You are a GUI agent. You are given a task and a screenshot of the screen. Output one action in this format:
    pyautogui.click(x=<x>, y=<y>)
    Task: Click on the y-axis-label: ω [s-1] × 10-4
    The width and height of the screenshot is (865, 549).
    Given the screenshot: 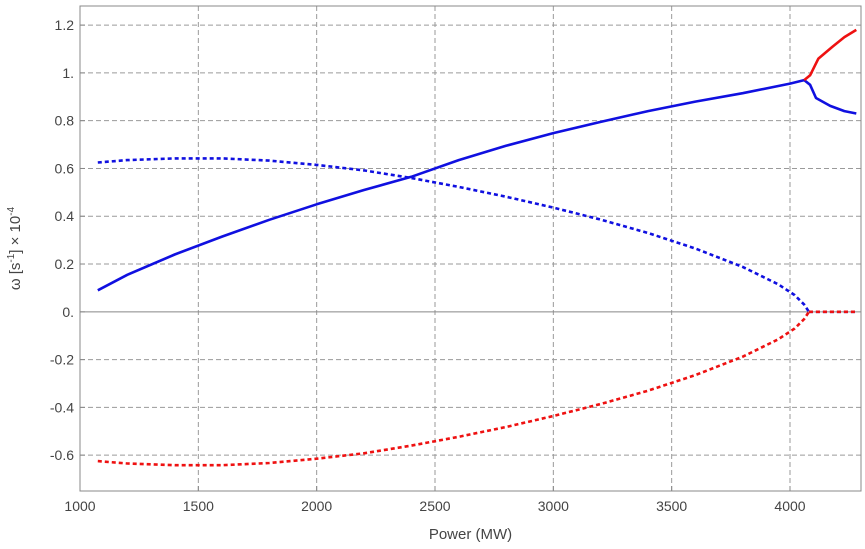 What is the action you would take?
    pyautogui.click(x=15, y=248)
    